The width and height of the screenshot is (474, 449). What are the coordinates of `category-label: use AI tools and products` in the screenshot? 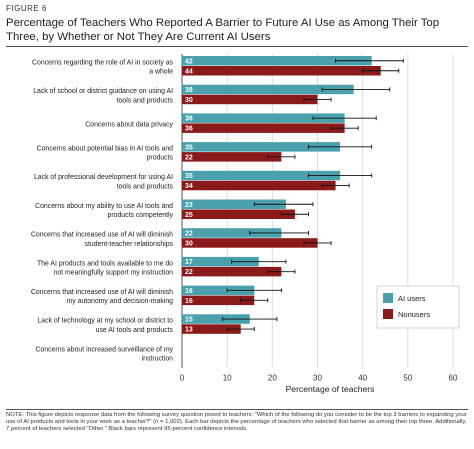 It's located at (135, 330).